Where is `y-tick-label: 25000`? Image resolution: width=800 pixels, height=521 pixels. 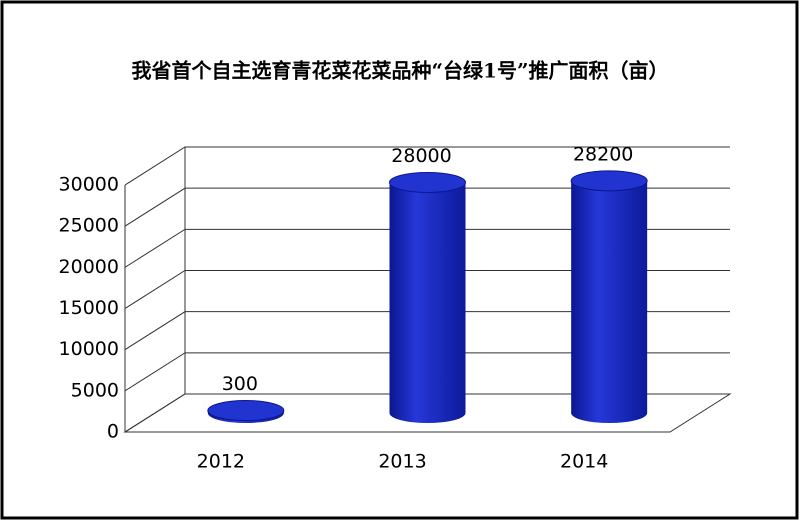 y-tick-label: 25000 is located at coordinates (89, 226).